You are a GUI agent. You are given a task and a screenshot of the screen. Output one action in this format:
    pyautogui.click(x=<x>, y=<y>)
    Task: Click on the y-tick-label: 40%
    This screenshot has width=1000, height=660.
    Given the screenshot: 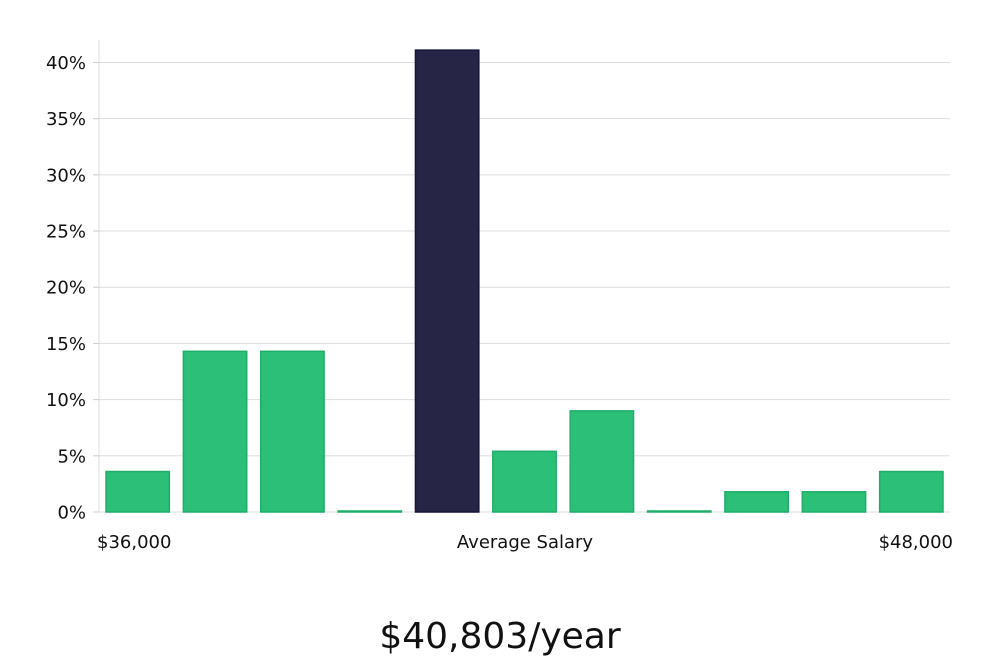 What is the action you would take?
    pyautogui.click(x=66, y=63)
    